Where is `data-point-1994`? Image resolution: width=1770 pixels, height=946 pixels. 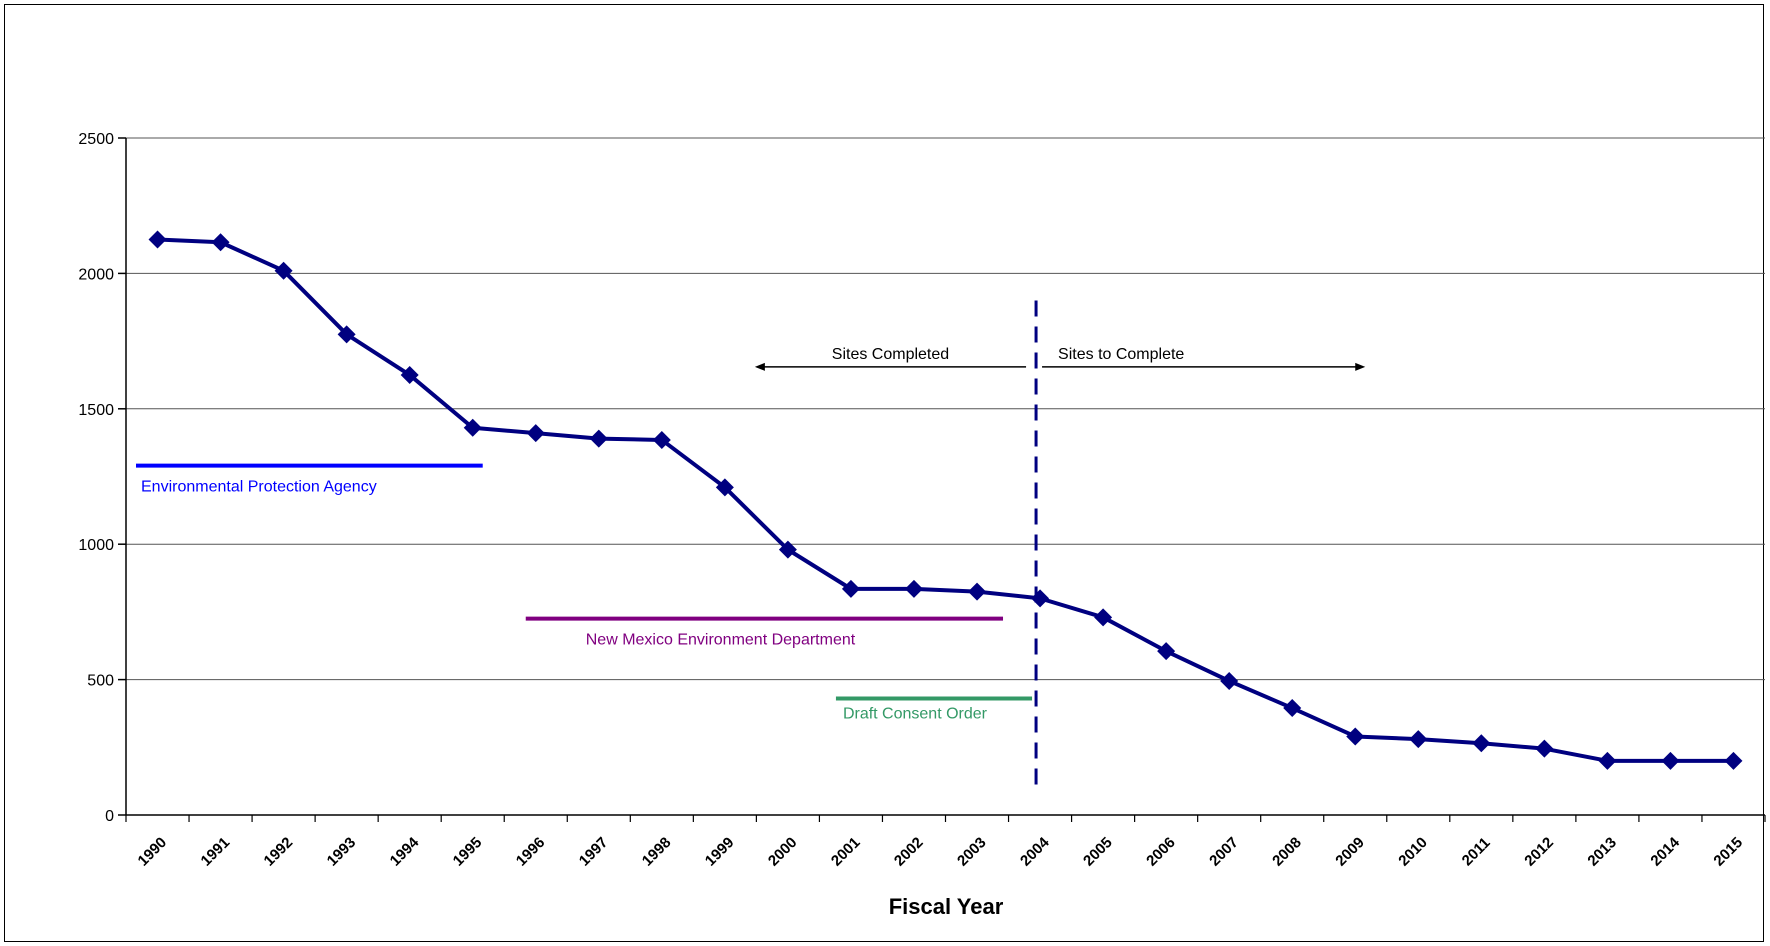
data-point-1994 is located at coordinates (409, 374).